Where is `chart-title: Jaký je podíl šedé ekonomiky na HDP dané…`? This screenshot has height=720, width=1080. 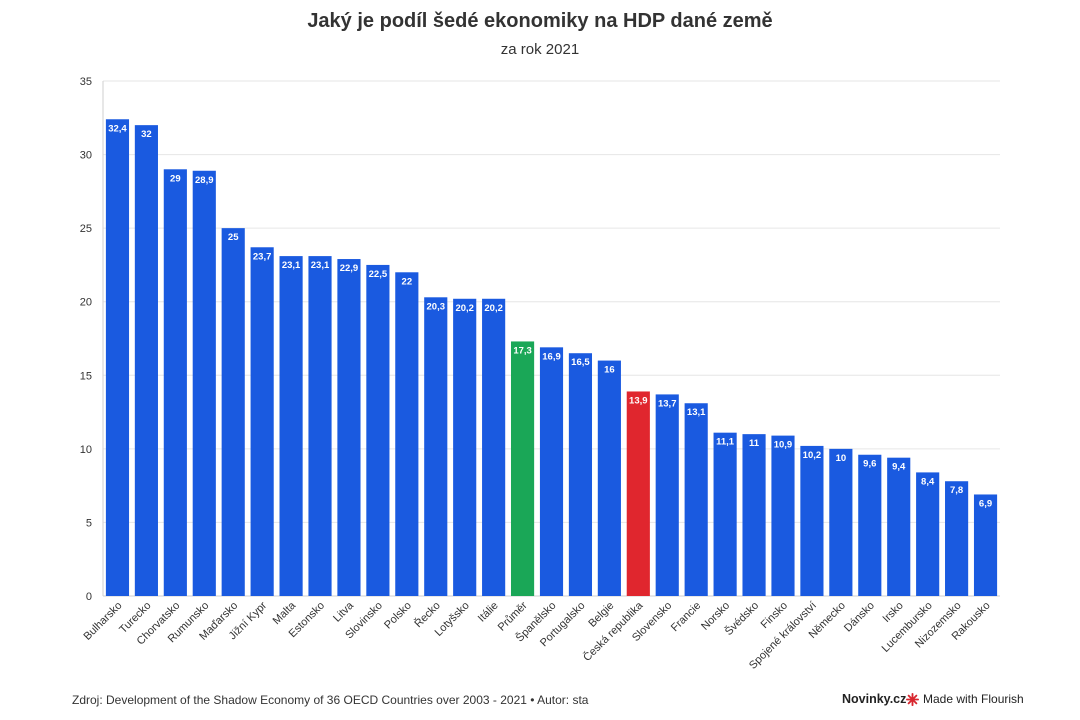
chart-title: Jaký je podíl šedé ekonomiky na HDP dané… is located at coordinates (540, 21).